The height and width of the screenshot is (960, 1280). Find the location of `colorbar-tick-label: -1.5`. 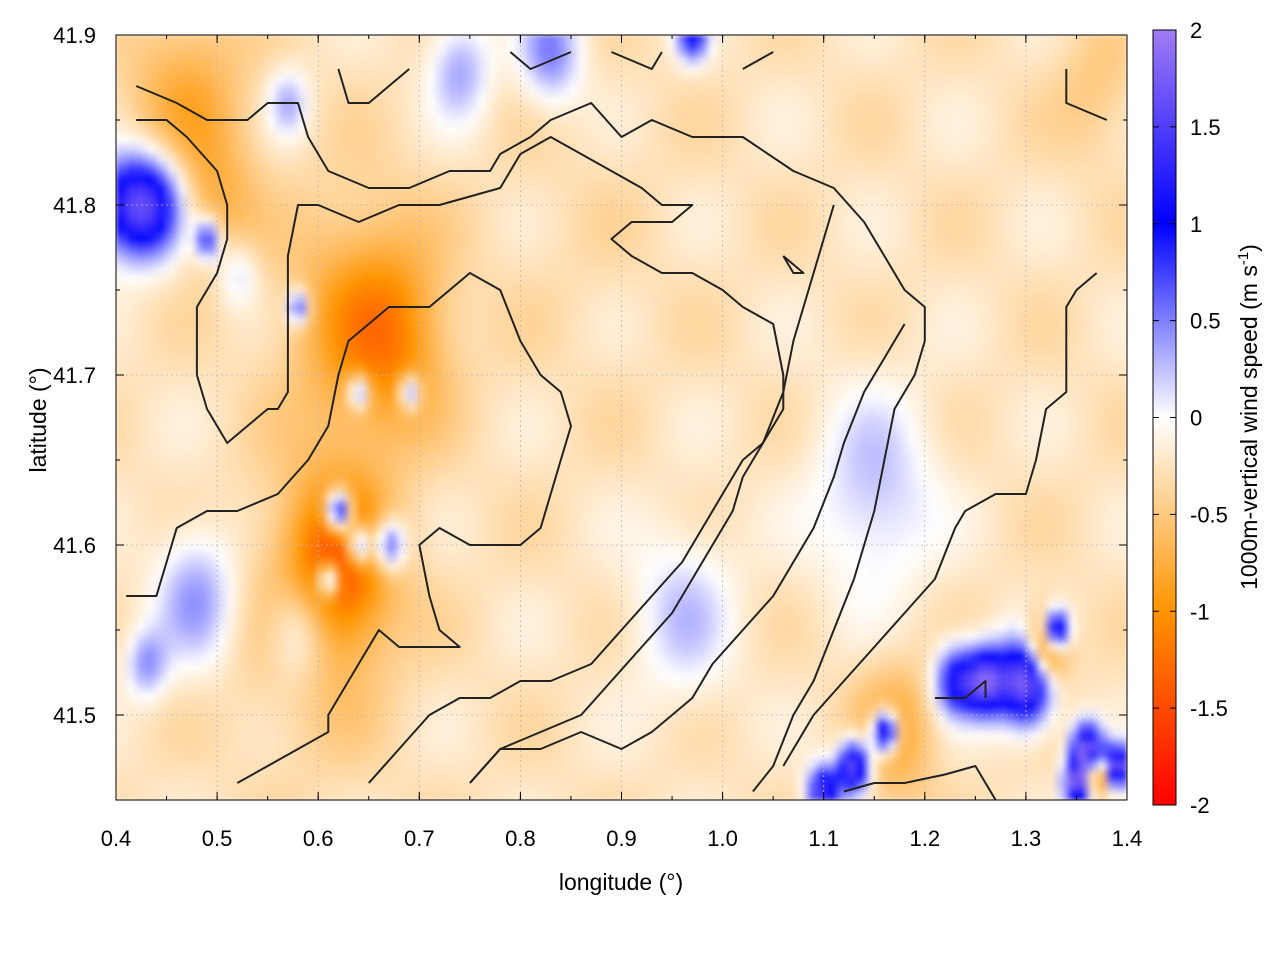

colorbar-tick-label: -1.5 is located at coordinates (1209, 708).